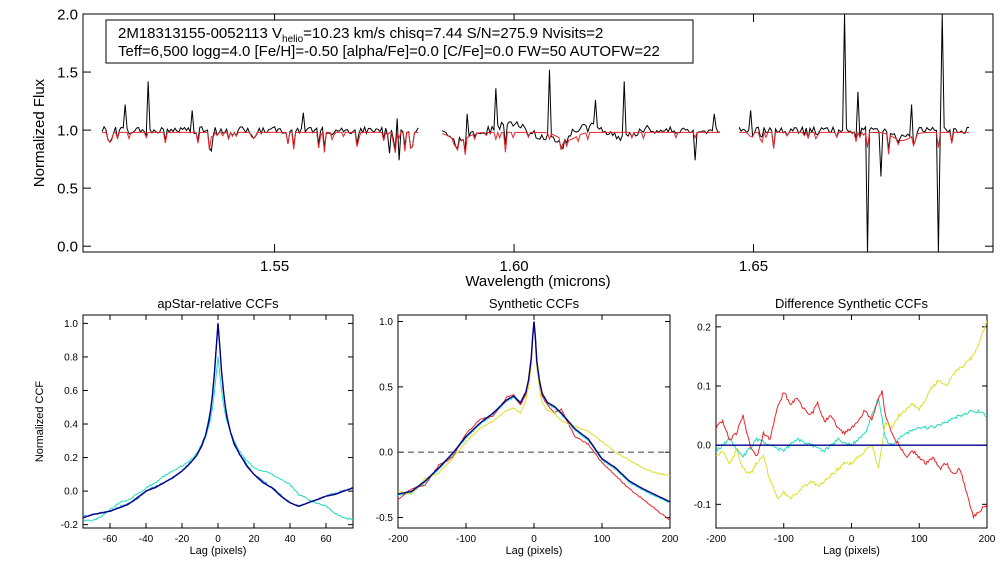 The width and height of the screenshot is (1008, 576). What do you see at coordinates (753, 266) in the screenshot?
I see `spectrum-x-tick-label: 1.65` at bounding box center [753, 266].